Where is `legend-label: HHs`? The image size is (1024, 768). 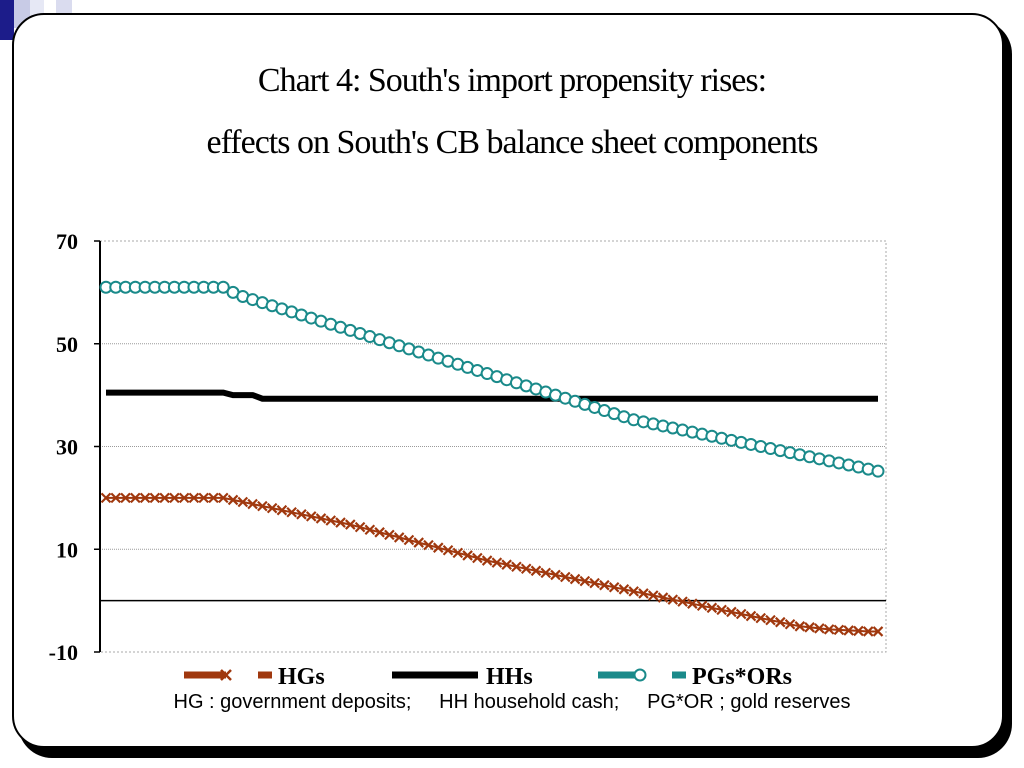 legend-label: HHs is located at coordinates (509, 677).